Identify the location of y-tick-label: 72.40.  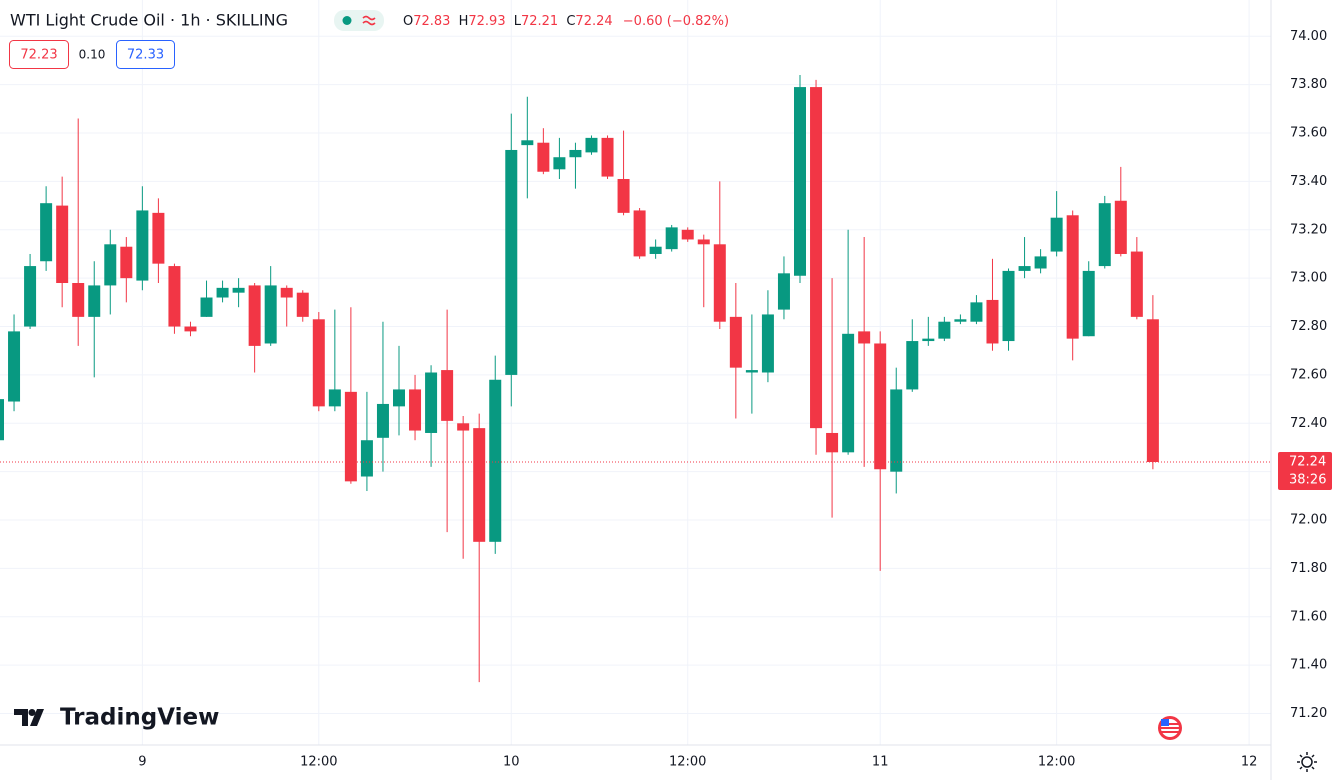
(1308, 423).